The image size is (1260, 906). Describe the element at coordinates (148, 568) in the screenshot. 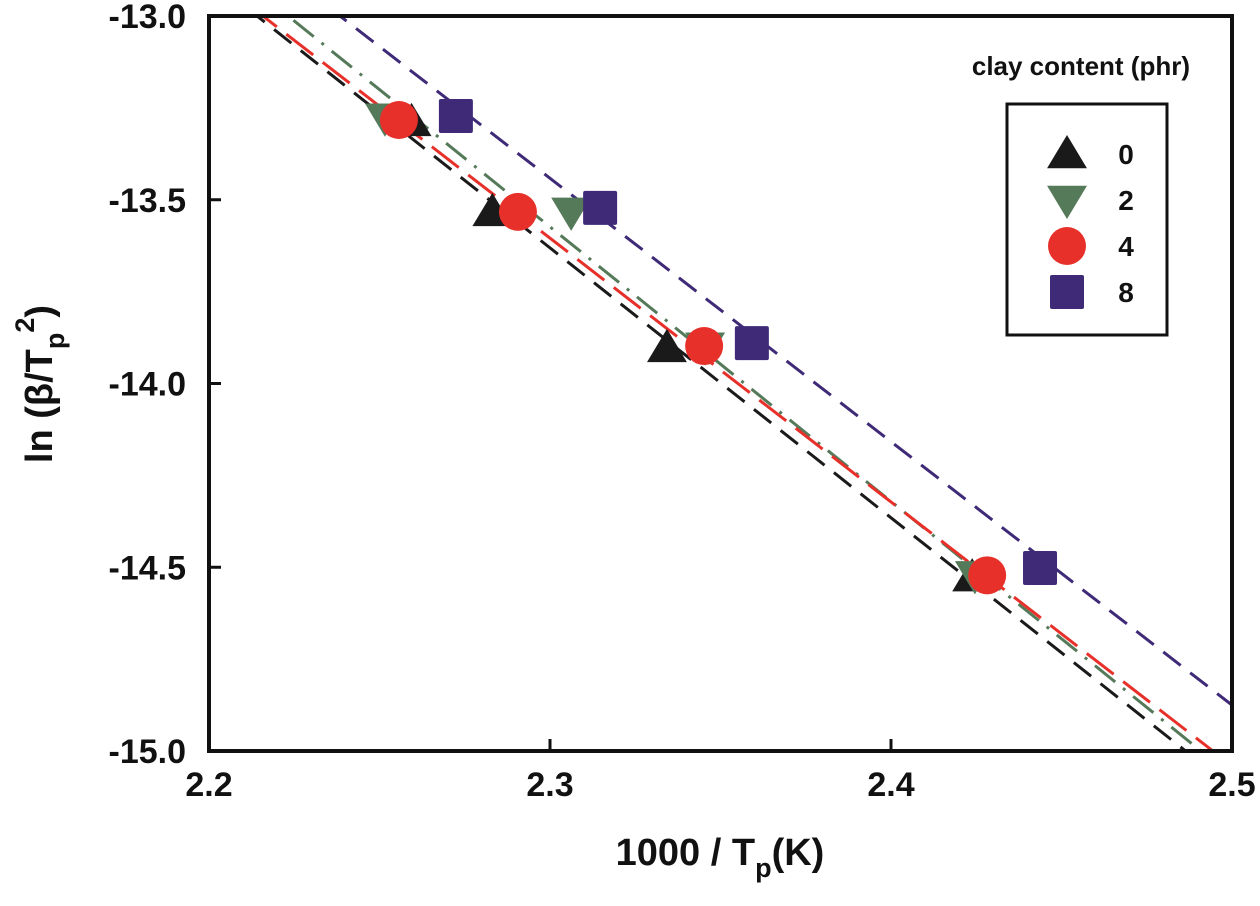

I see `y-tick-label: -14.5` at that location.